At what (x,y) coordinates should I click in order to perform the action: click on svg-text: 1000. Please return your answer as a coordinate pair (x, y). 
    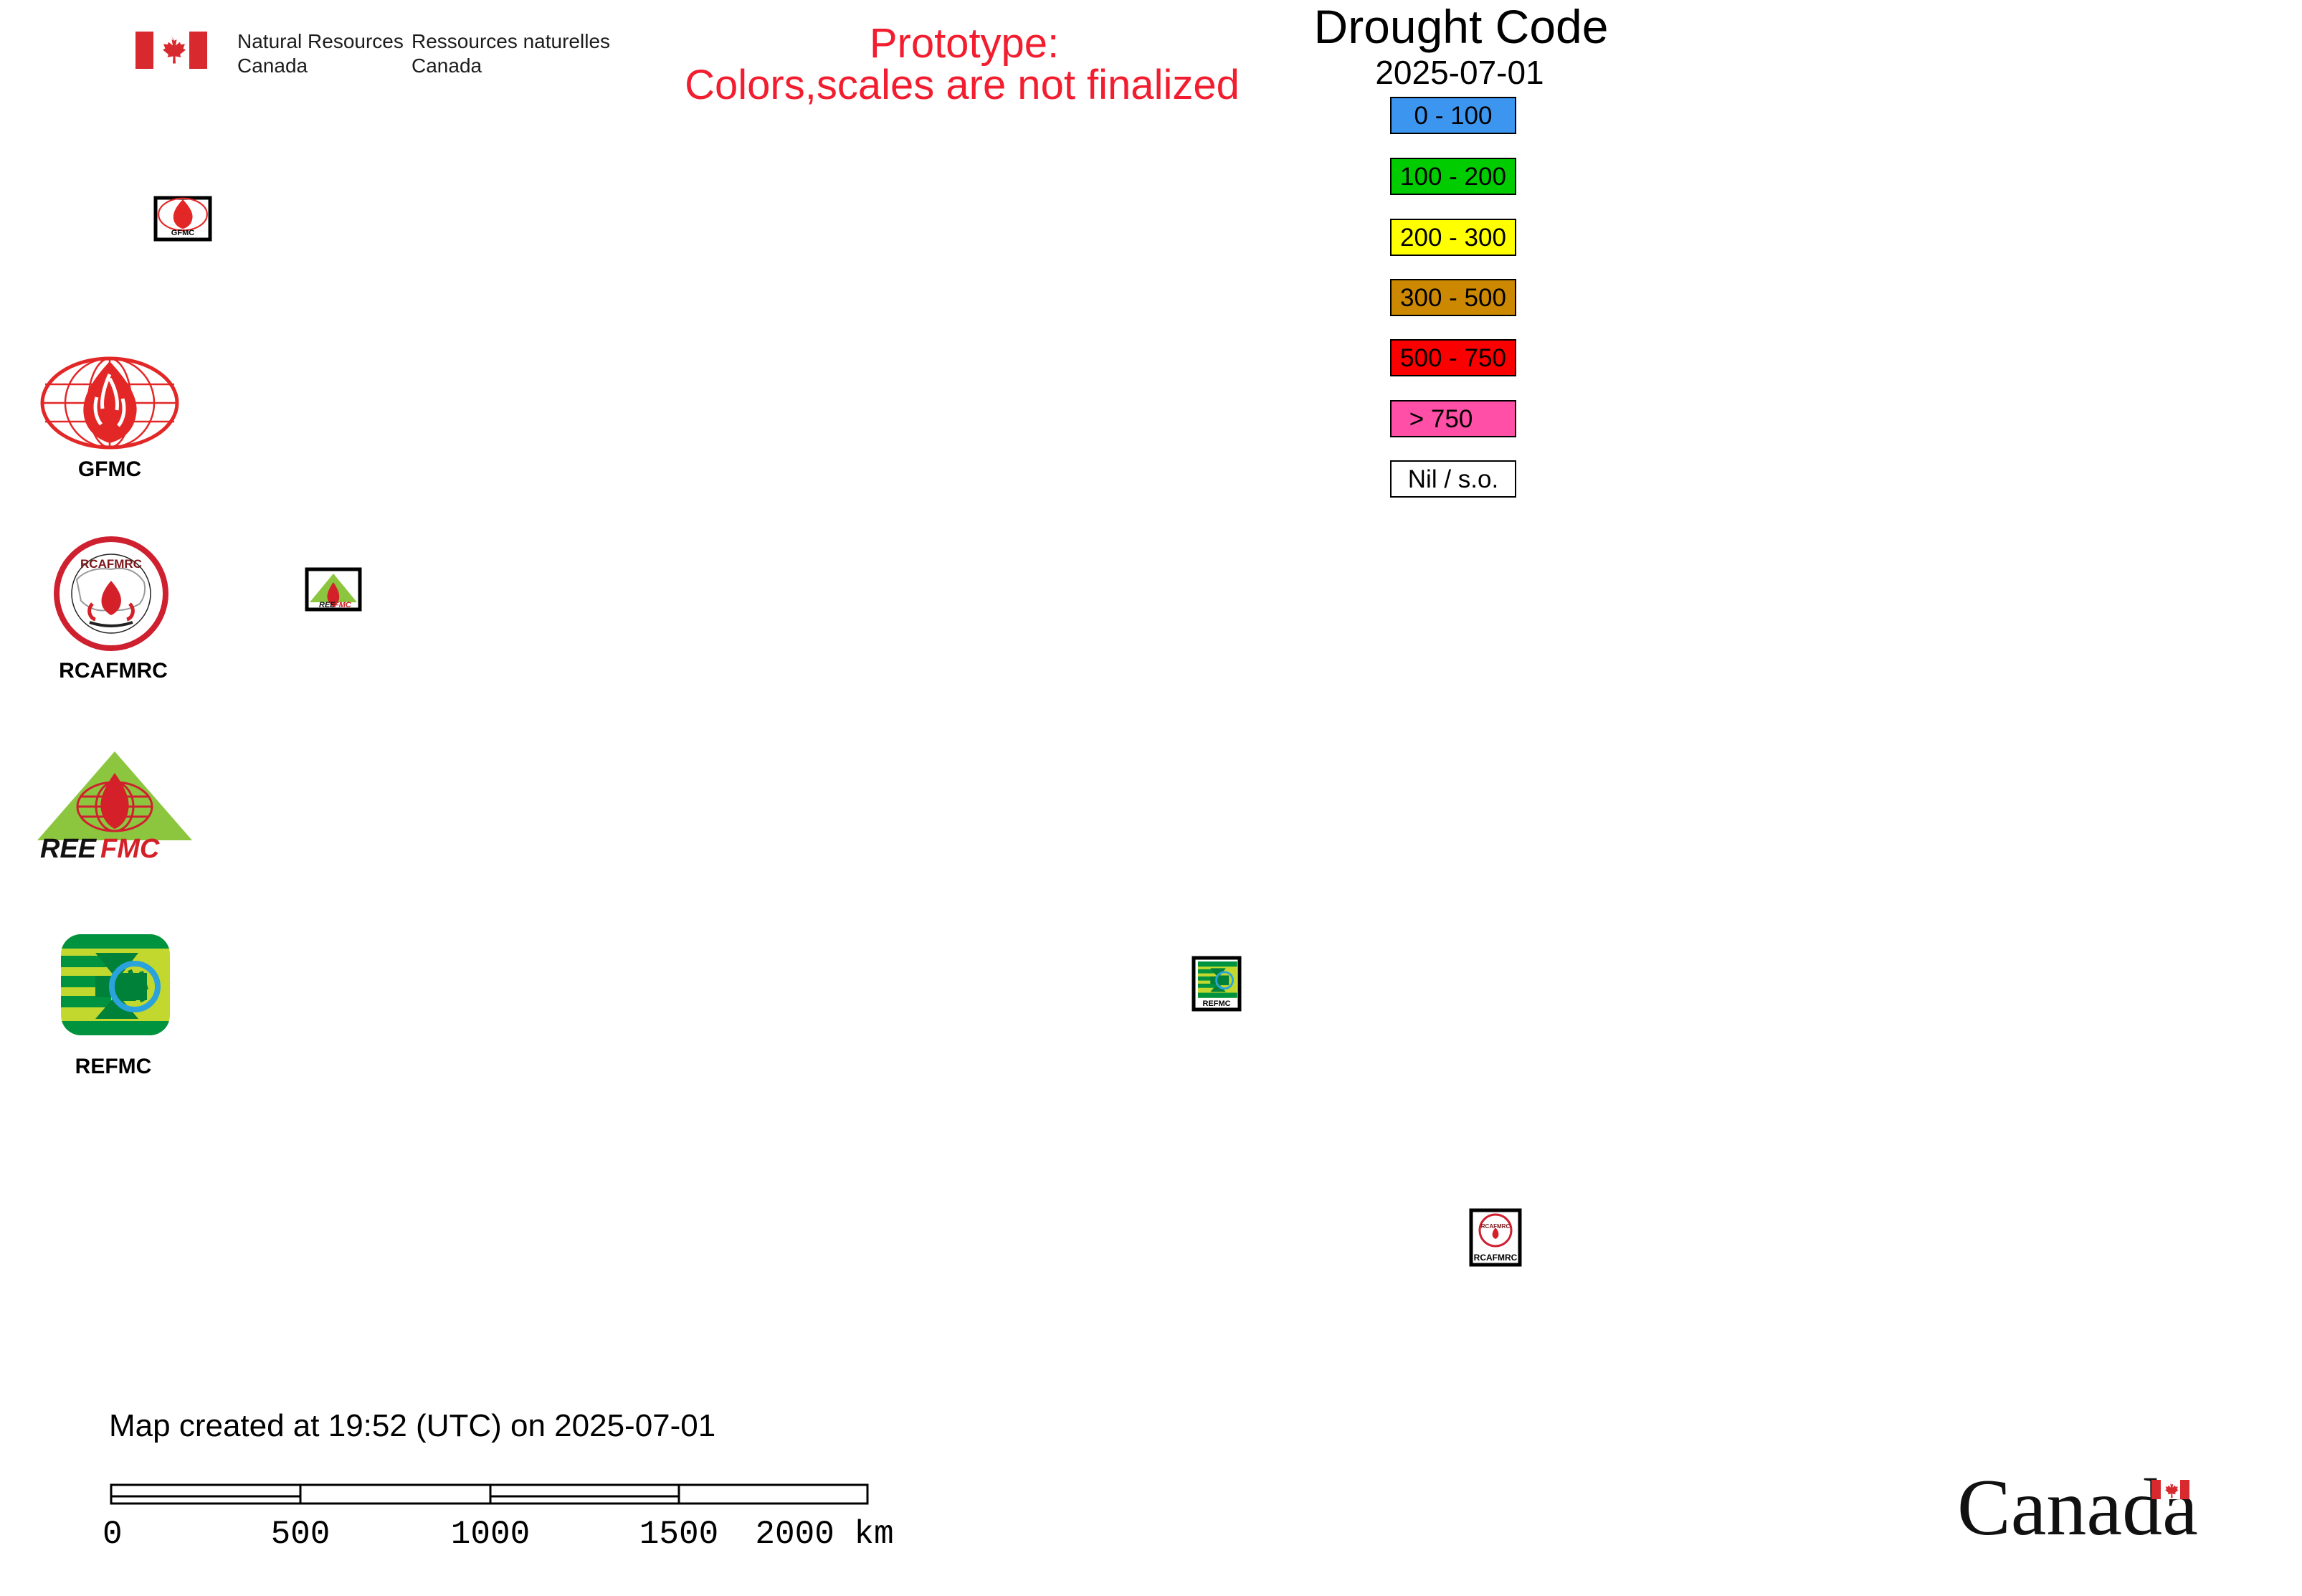
    Looking at the image, I should click on (490, 1534).